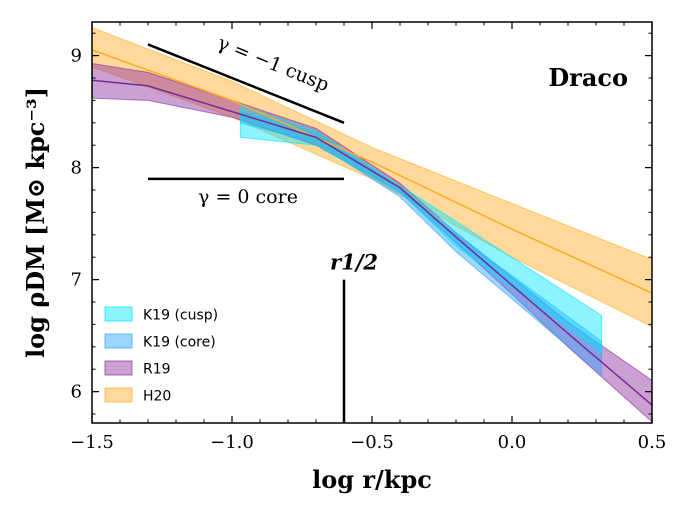 This screenshot has height=523, width=697. I want to click on legend-swatch-h20, so click(118, 395).